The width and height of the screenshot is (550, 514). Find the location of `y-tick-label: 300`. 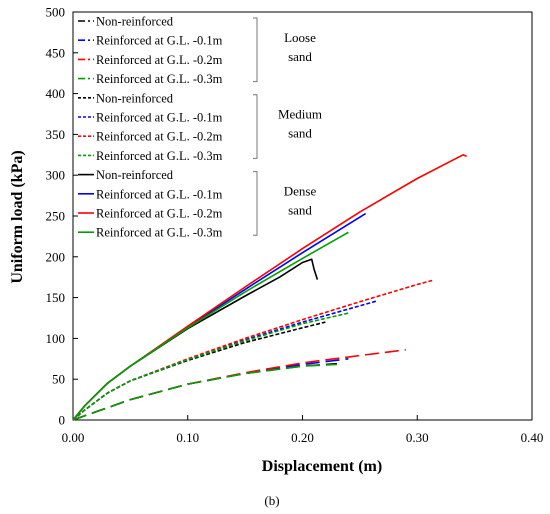

y-tick-label: 300 is located at coordinates (56, 175).